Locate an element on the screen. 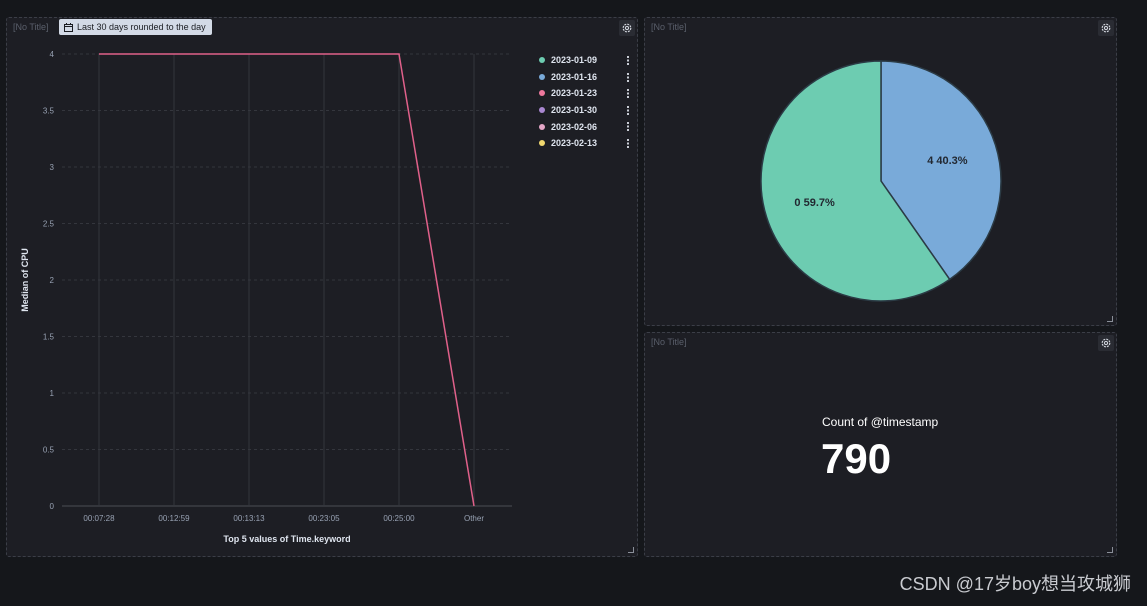 The width and height of the screenshot is (1147, 606). time-range-badge: Last 30 days rounded to the day is located at coordinates (135, 27).